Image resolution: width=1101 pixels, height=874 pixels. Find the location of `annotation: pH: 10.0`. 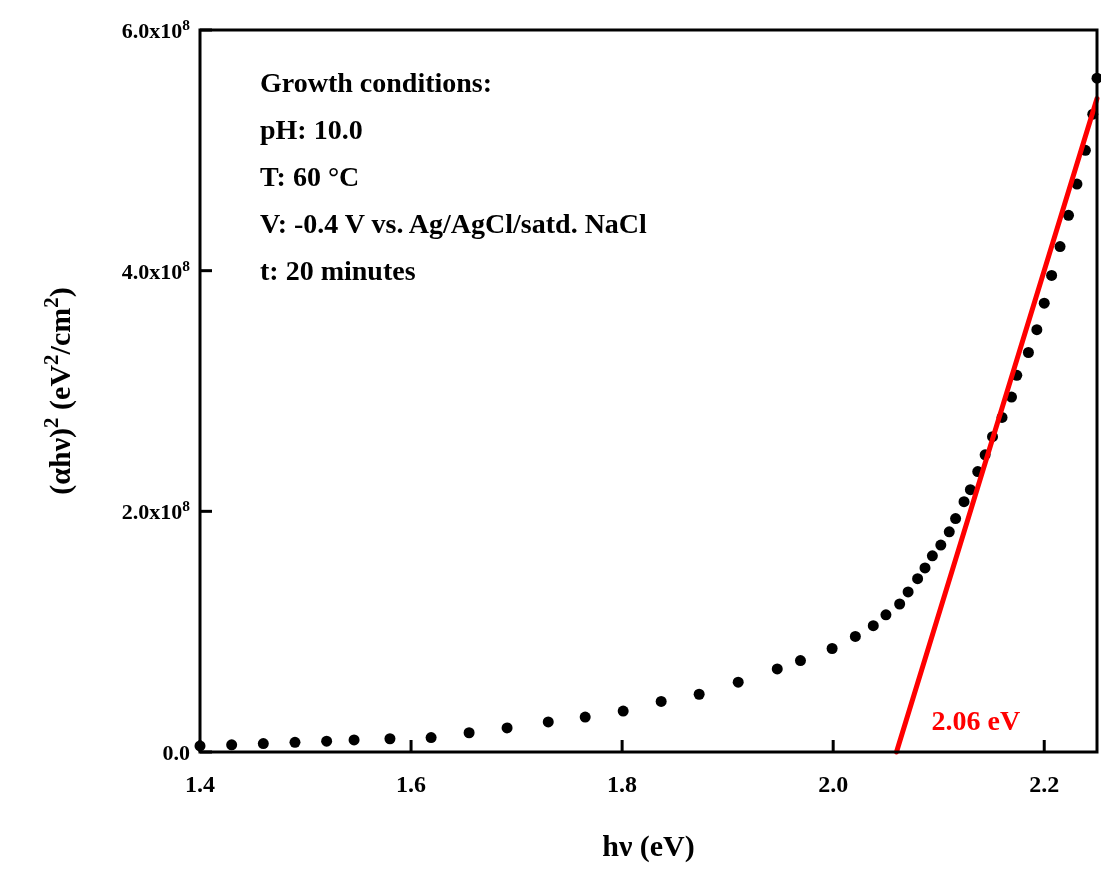

annotation: pH: 10.0 is located at coordinates (311, 129).